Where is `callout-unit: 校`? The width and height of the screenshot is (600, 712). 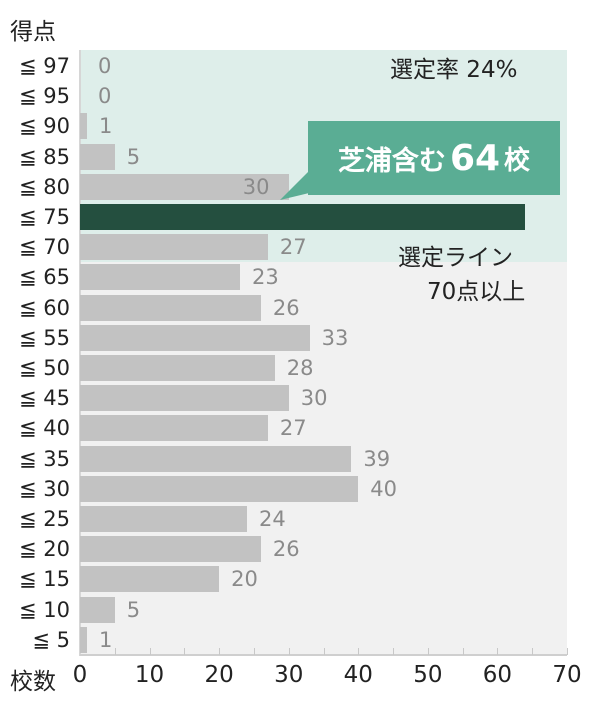 callout-unit: 校 is located at coordinates (517, 160).